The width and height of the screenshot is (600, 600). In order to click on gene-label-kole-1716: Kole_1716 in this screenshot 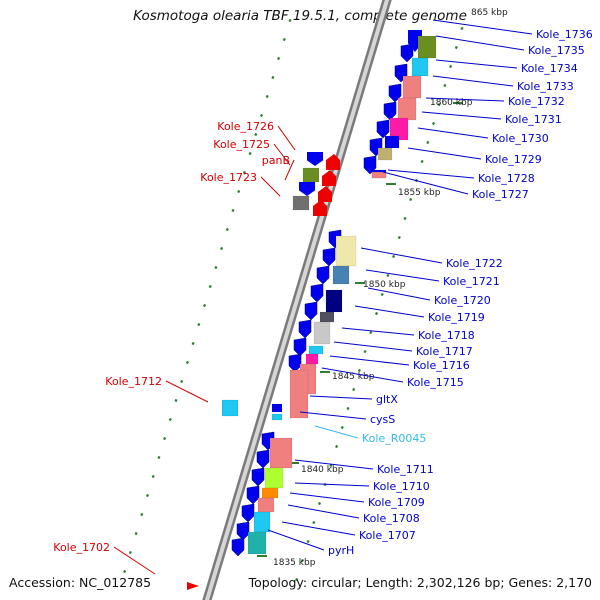, I will do `click(441, 365)`.